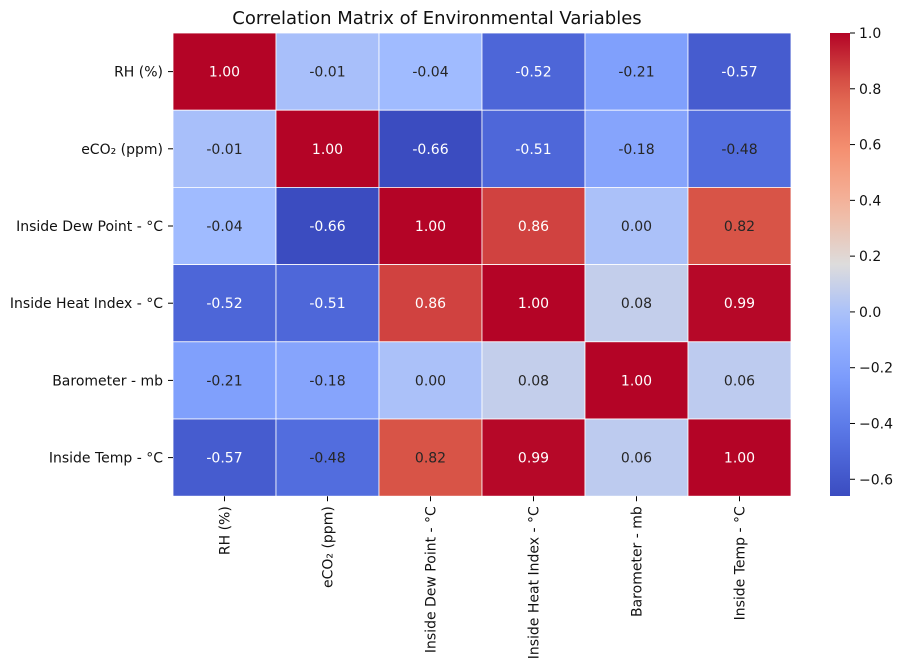  What do you see at coordinates (876, 424) in the screenshot?
I see `colorbar-tick-label: −0.4` at bounding box center [876, 424].